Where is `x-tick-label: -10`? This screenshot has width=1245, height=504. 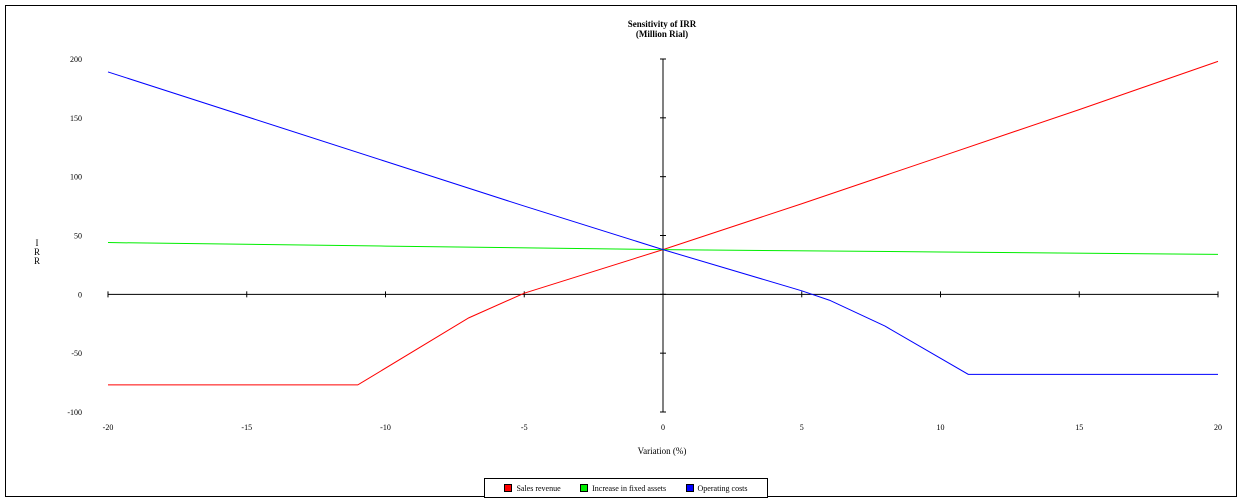
x-tick-label: -10 is located at coordinates (385, 427).